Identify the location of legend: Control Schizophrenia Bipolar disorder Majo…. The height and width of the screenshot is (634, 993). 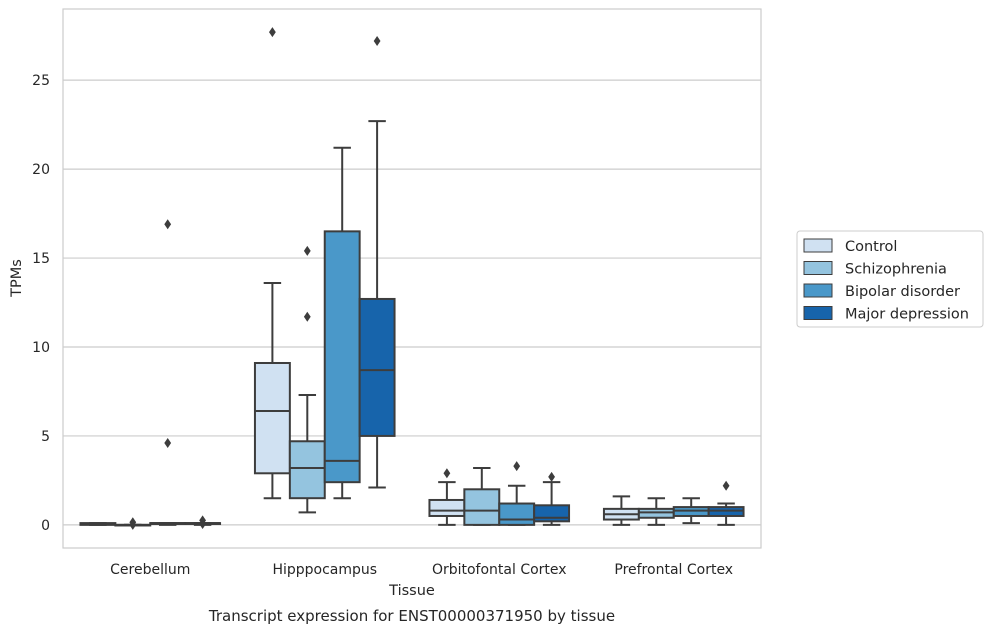
(890, 279).